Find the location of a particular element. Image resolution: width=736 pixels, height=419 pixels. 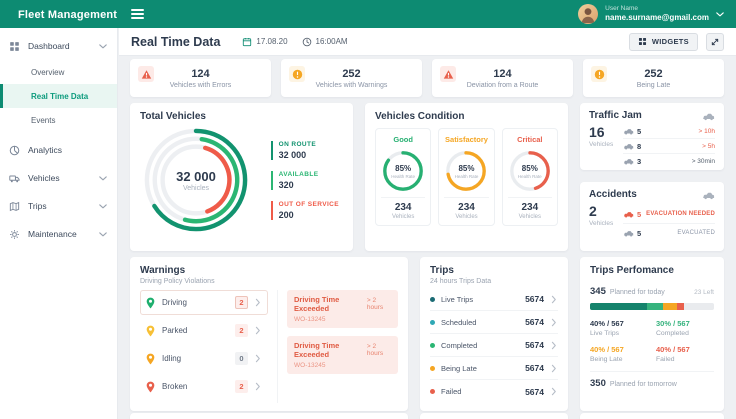

time-picker: 16:00AM is located at coordinates (325, 42).